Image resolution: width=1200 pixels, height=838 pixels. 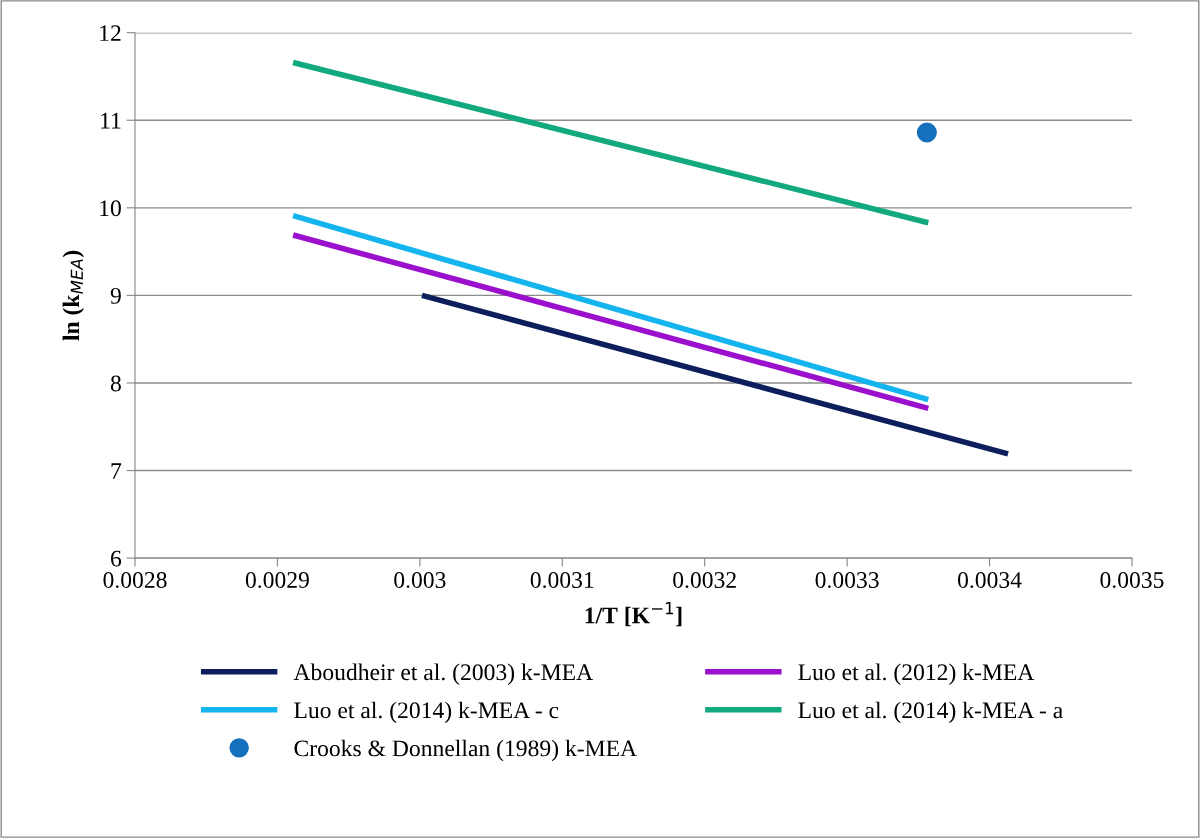 I want to click on legend-label: Luo et al. (2012) k-MEA, so click(x=916, y=674).